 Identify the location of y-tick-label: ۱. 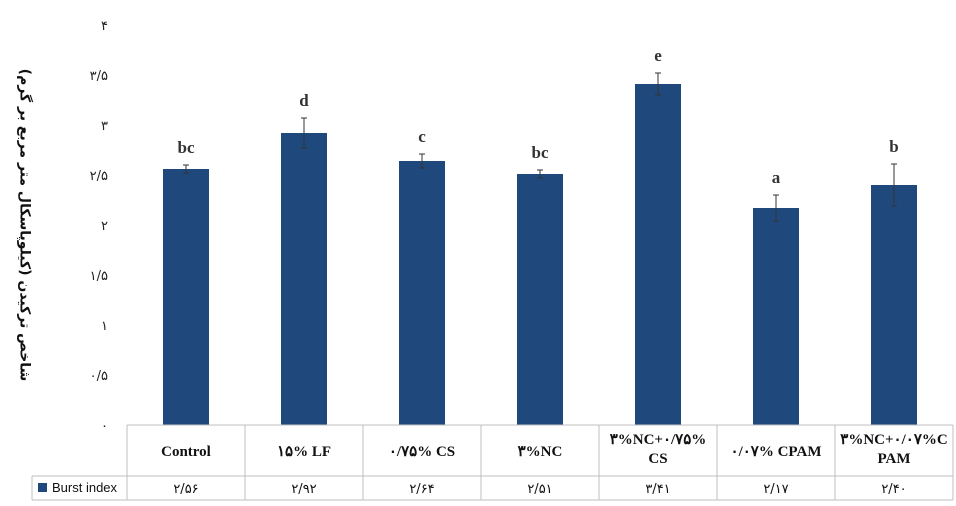
(104, 326).